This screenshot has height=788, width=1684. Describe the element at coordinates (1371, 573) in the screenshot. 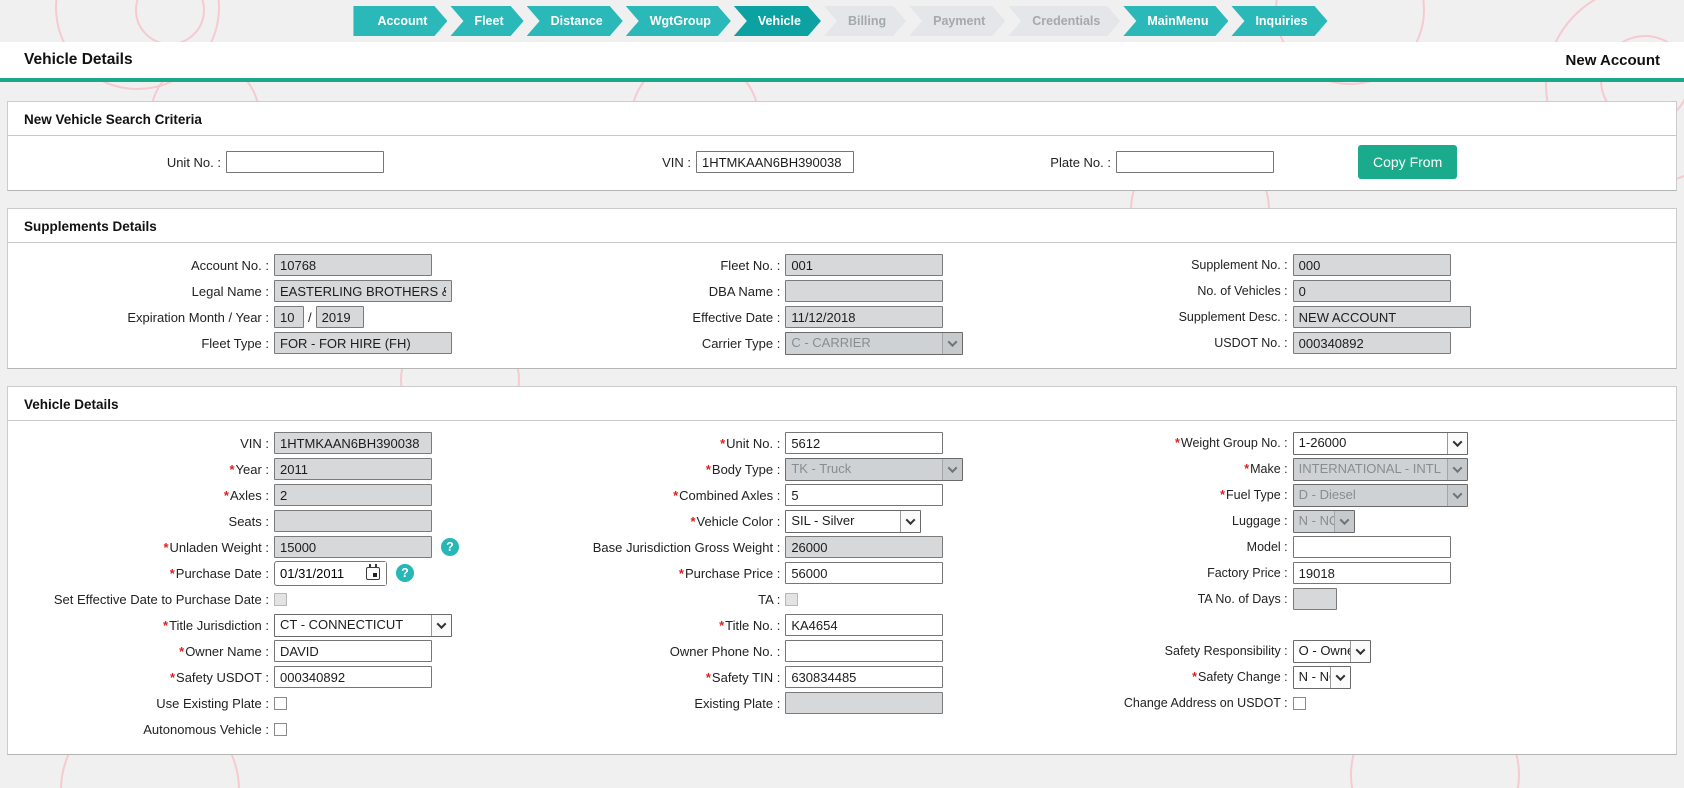

I see `factory-price-input` at that location.